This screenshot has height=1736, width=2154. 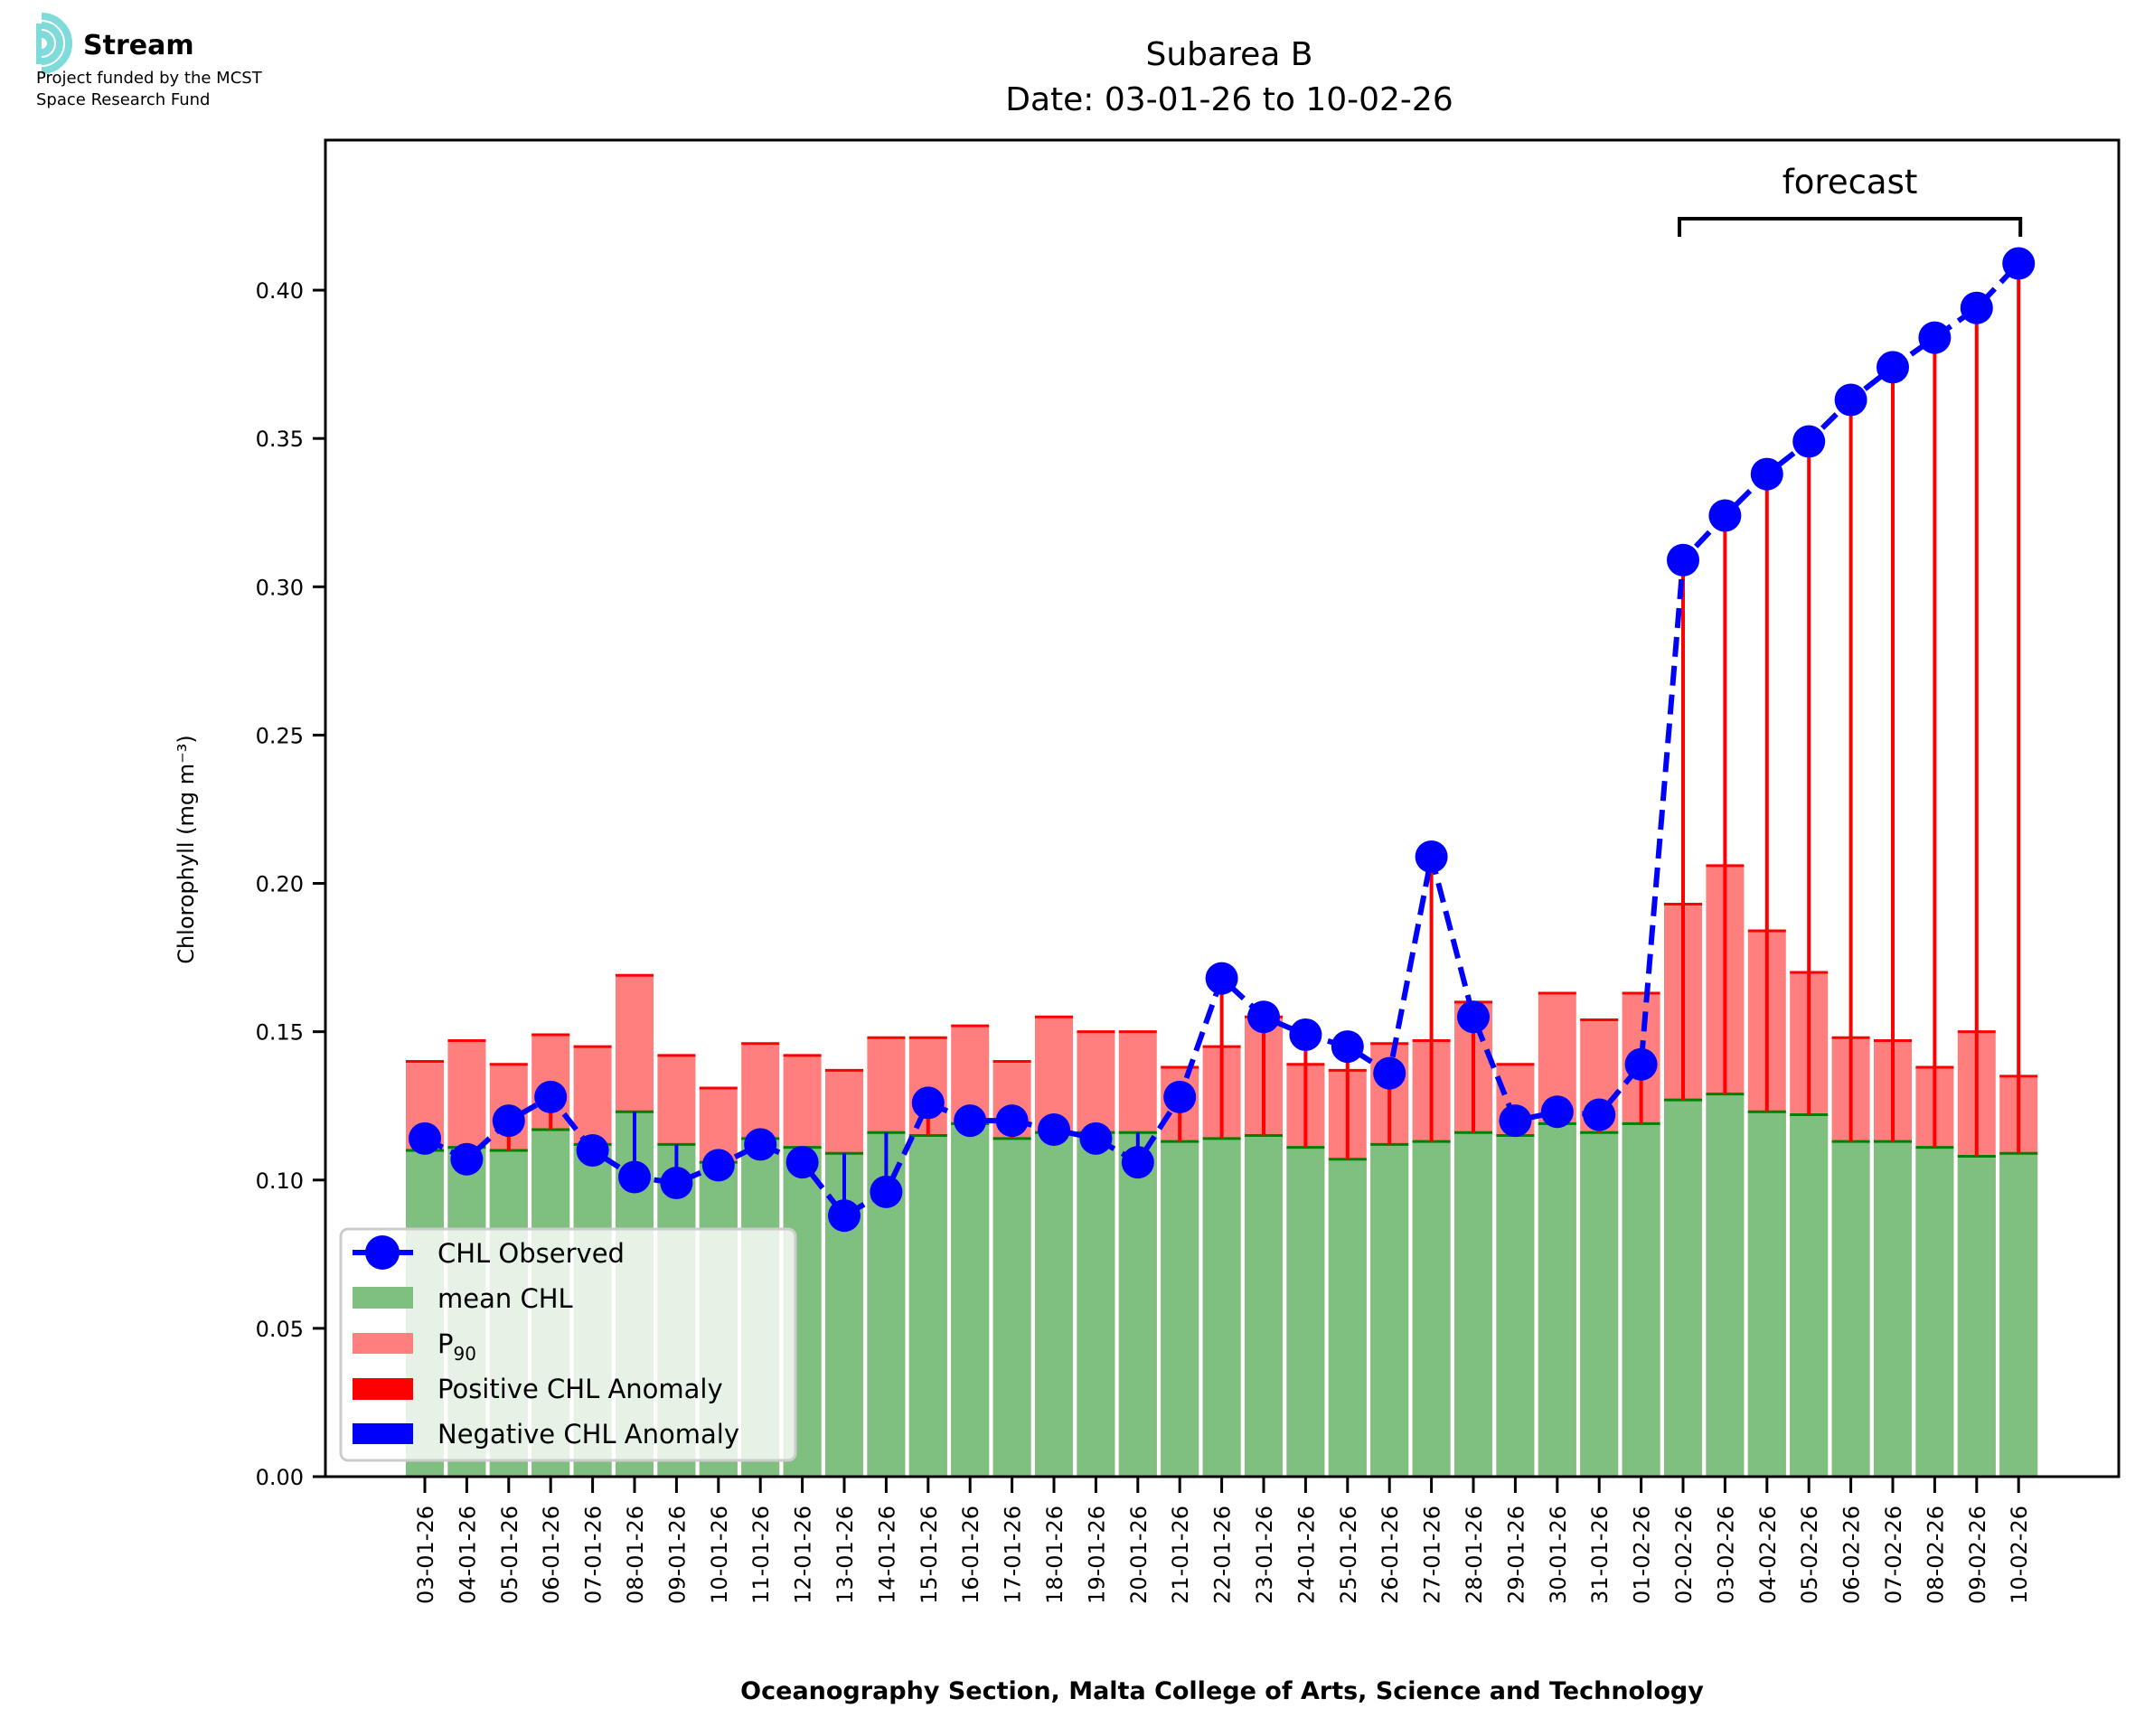 I want to click on logo-name: Stream, so click(x=138, y=45).